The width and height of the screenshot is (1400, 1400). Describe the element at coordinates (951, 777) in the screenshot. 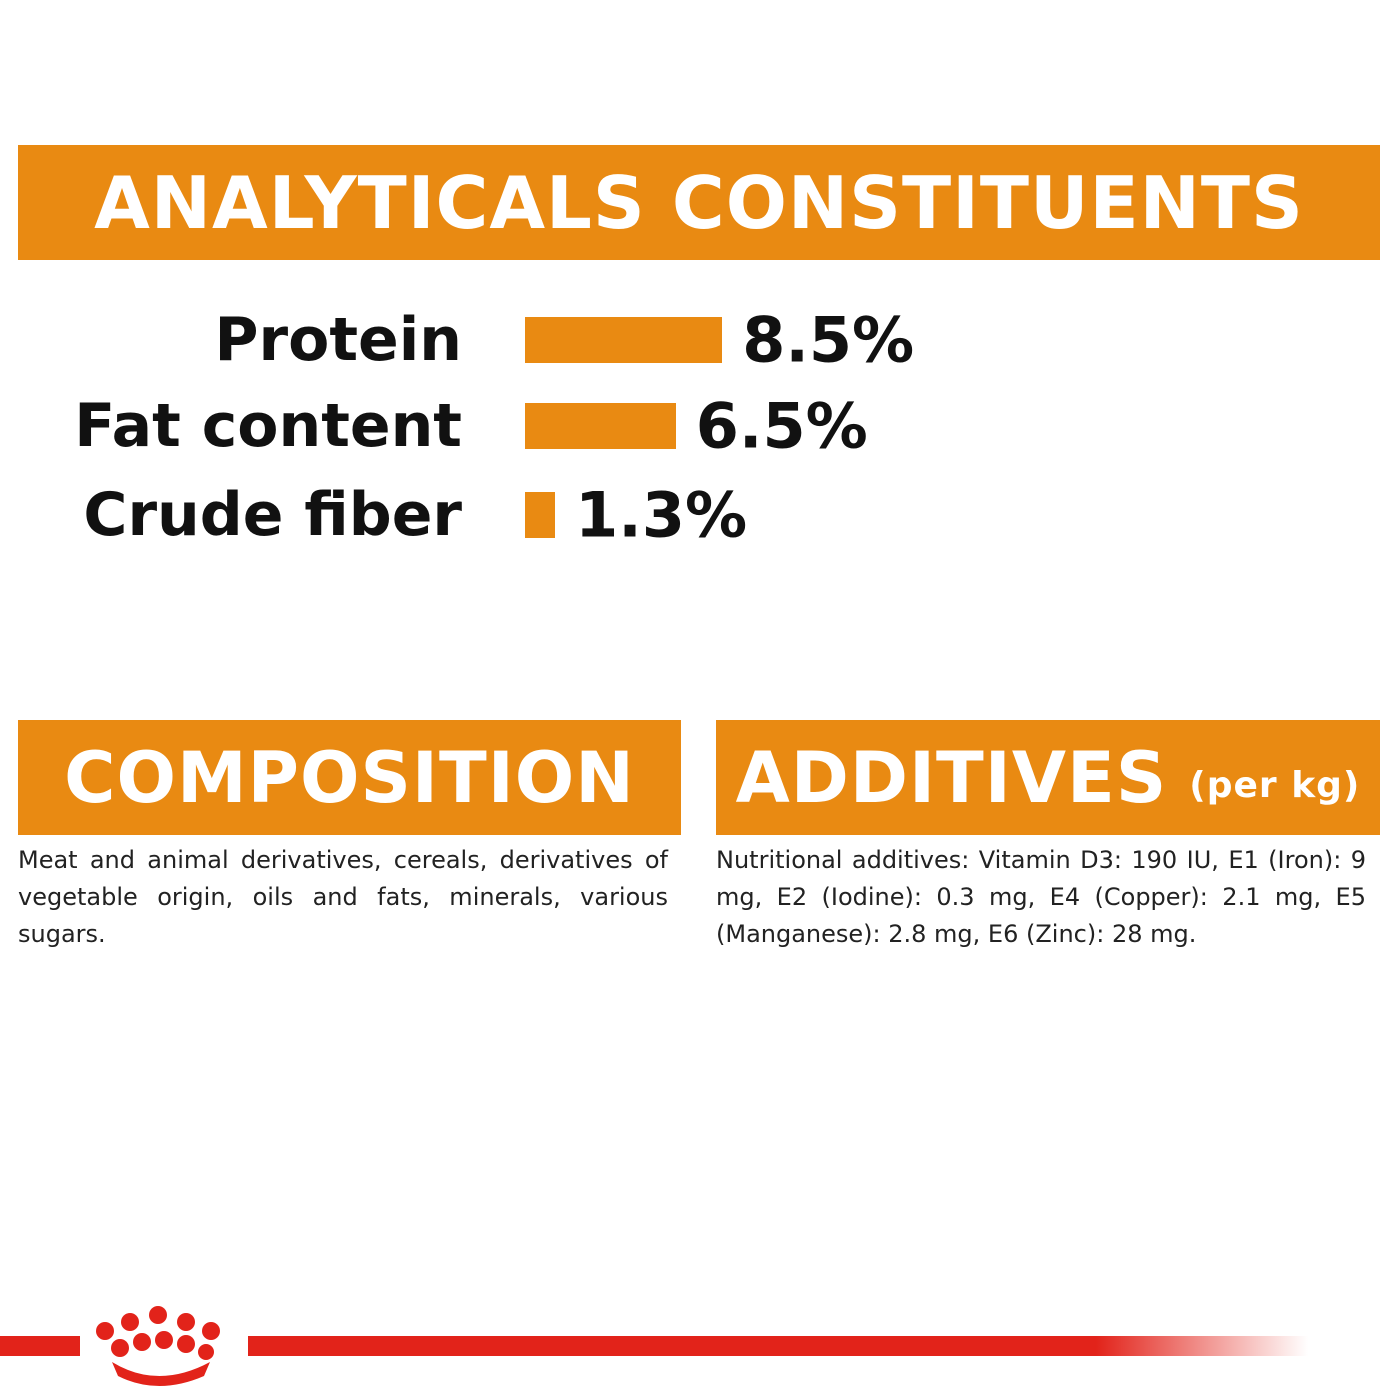

I see `section-title: ADDITIVES` at that location.